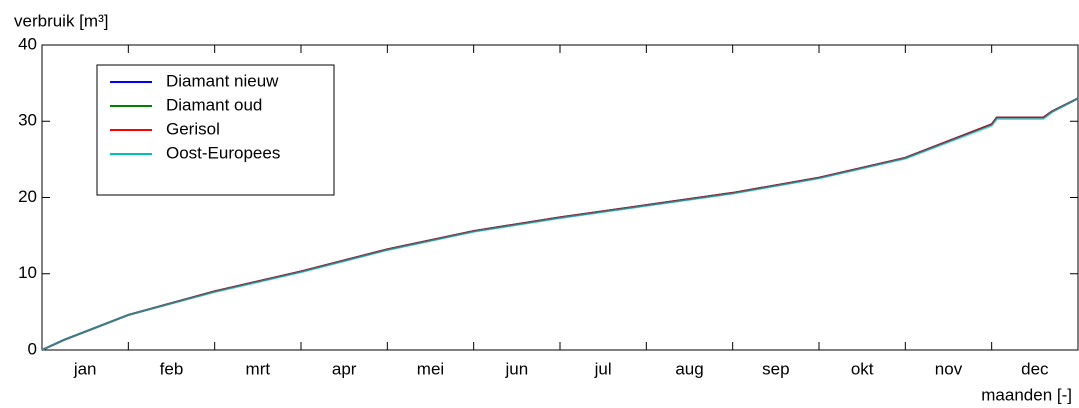 This screenshot has height=408, width=1079. I want to click on y-axis-label: verbruik [m³], so click(61, 20).